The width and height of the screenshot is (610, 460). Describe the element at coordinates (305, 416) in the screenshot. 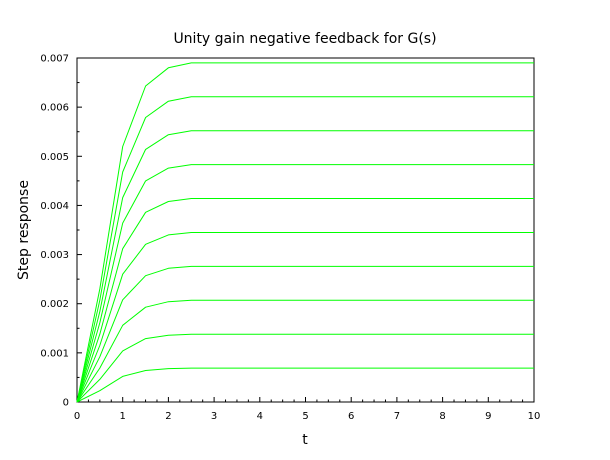

I see `x-tick-label: 5` at that location.